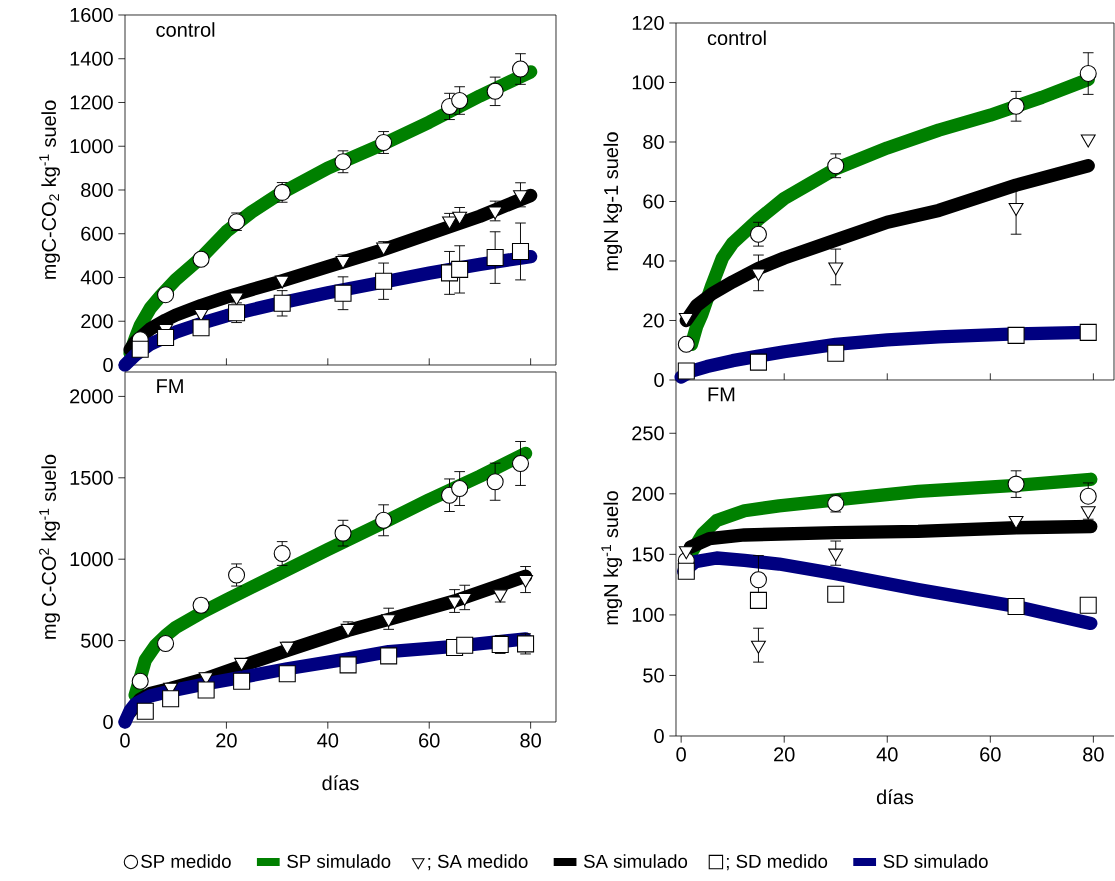 This screenshot has height=881, width=1115. Describe the element at coordinates (612, 558) in the screenshot. I see `y-axis-title: mgN kg$^{-1}$ suelo` at that location.